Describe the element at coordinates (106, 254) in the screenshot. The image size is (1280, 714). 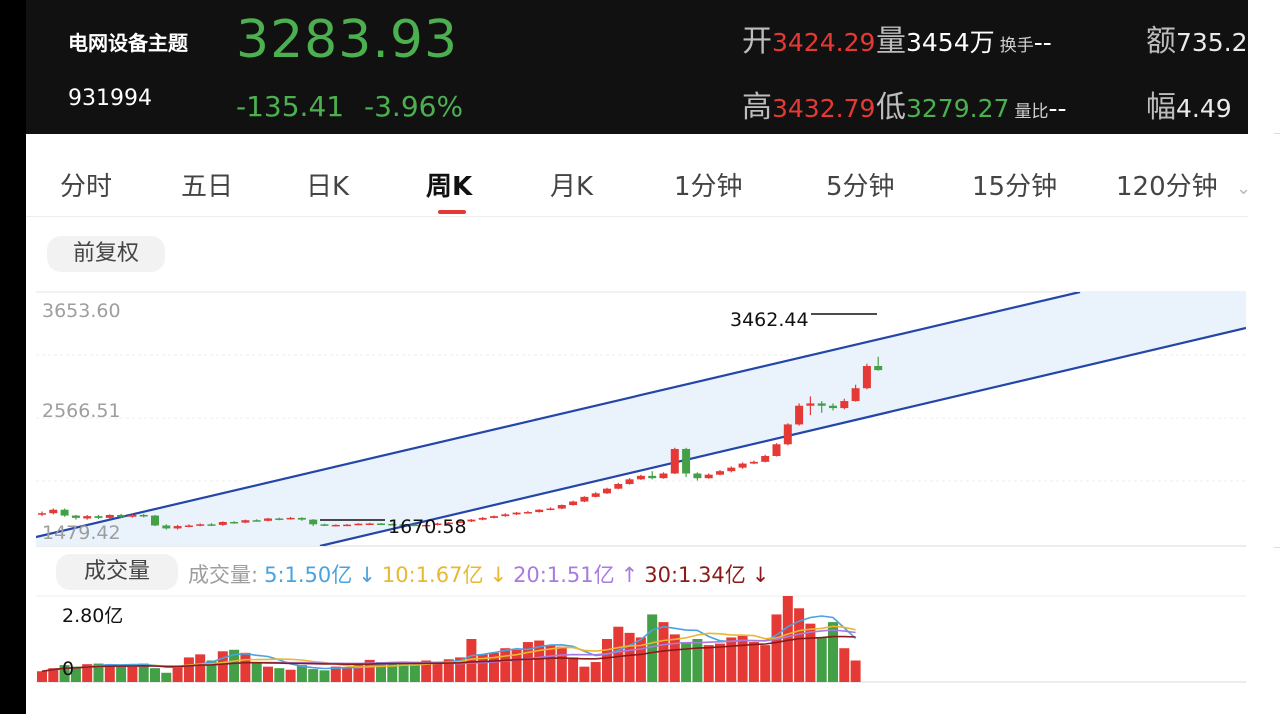
I see `adjust-mode-button: 前复权` at that location.